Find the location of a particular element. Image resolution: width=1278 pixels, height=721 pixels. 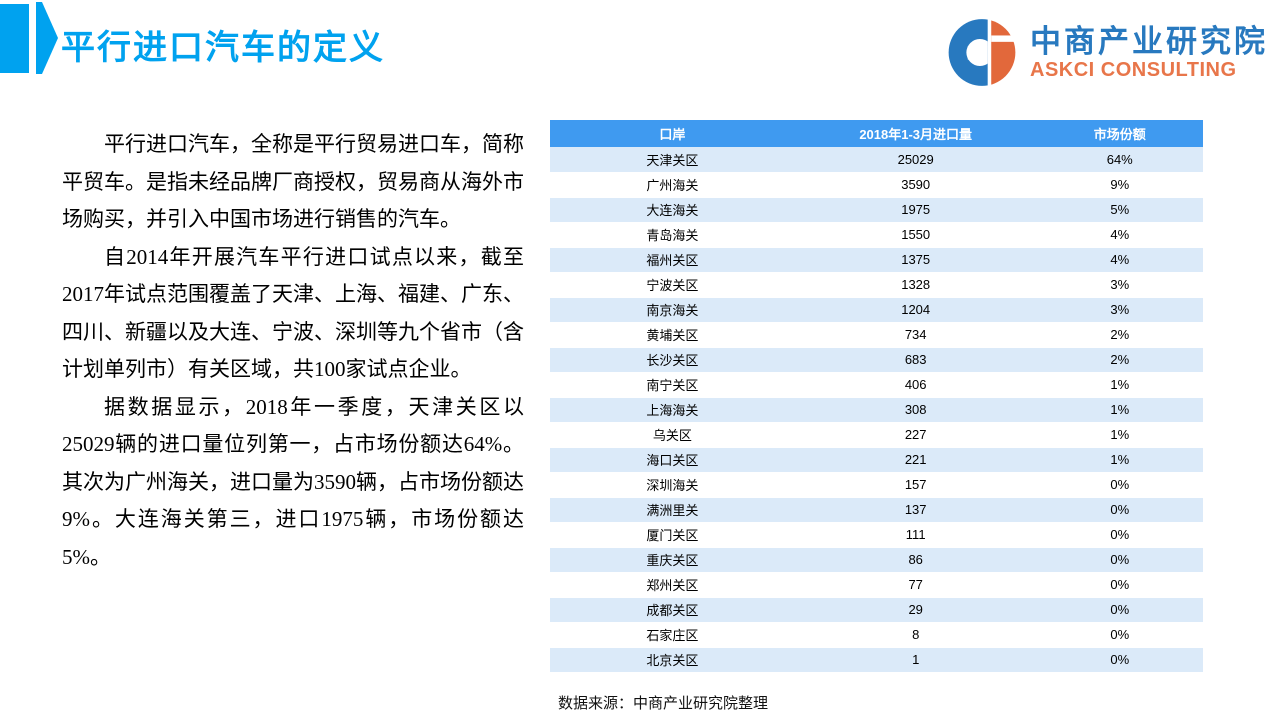

volume-cell: 1204 is located at coordinates (915, 310).